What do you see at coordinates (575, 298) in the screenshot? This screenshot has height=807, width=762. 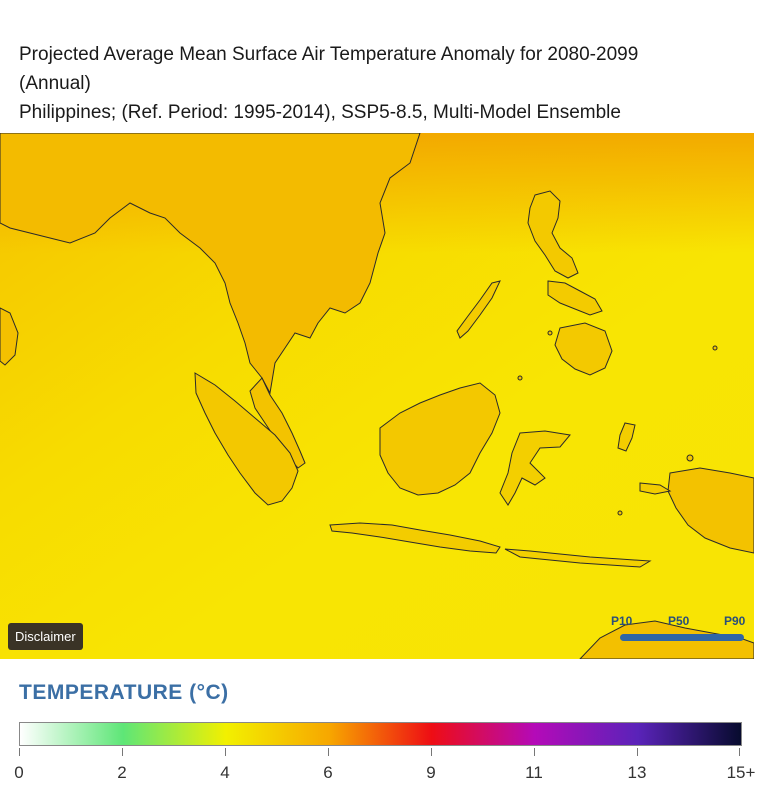 I see `visayas` at bounding box center [575, 298].